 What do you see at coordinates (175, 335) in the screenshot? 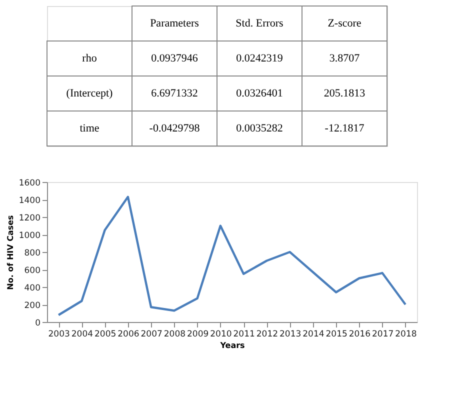
I see `x-tick-label: 2008` at bounding box center [175, 335].